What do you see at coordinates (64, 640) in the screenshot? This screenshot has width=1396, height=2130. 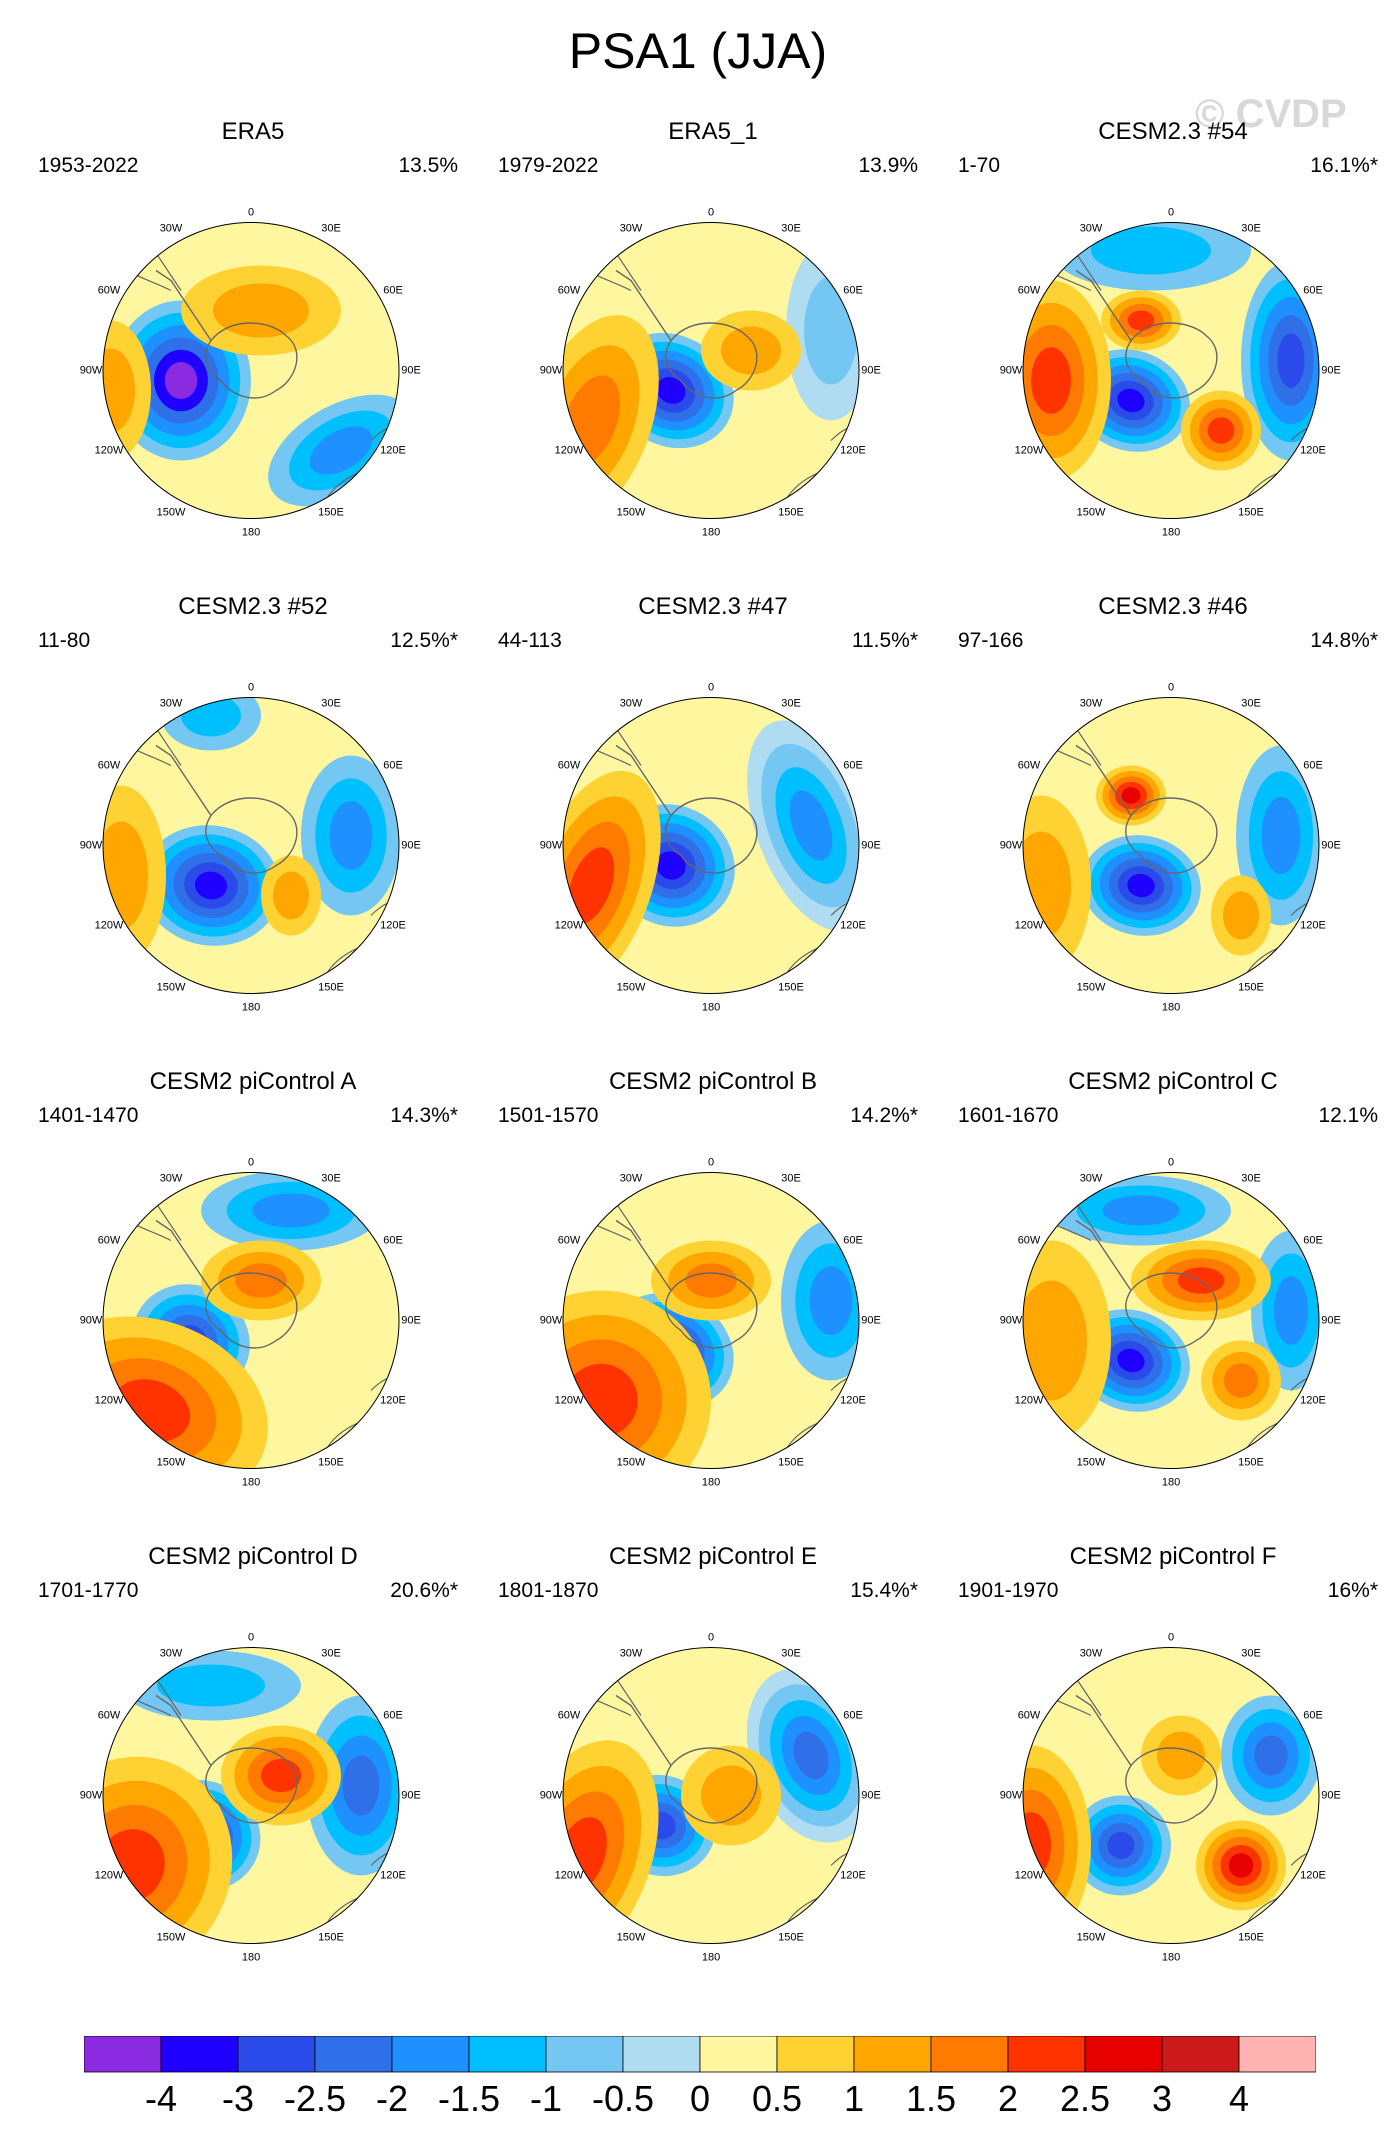 I see `panel-period: 11-80` at bounding box center [64, 640].